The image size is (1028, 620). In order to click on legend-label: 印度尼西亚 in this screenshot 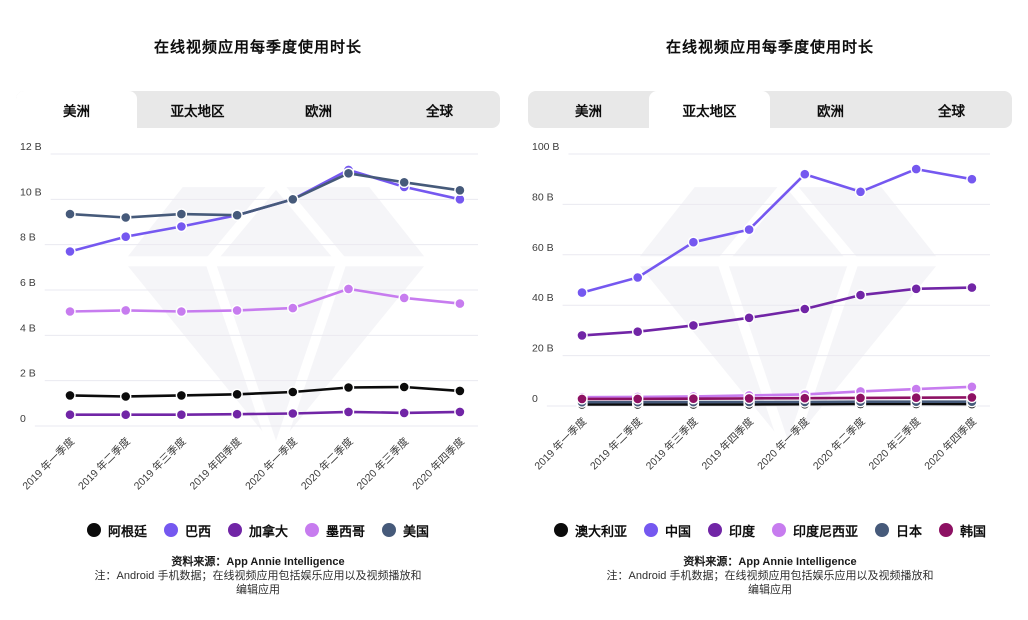, I will do `click(826, 531)`.